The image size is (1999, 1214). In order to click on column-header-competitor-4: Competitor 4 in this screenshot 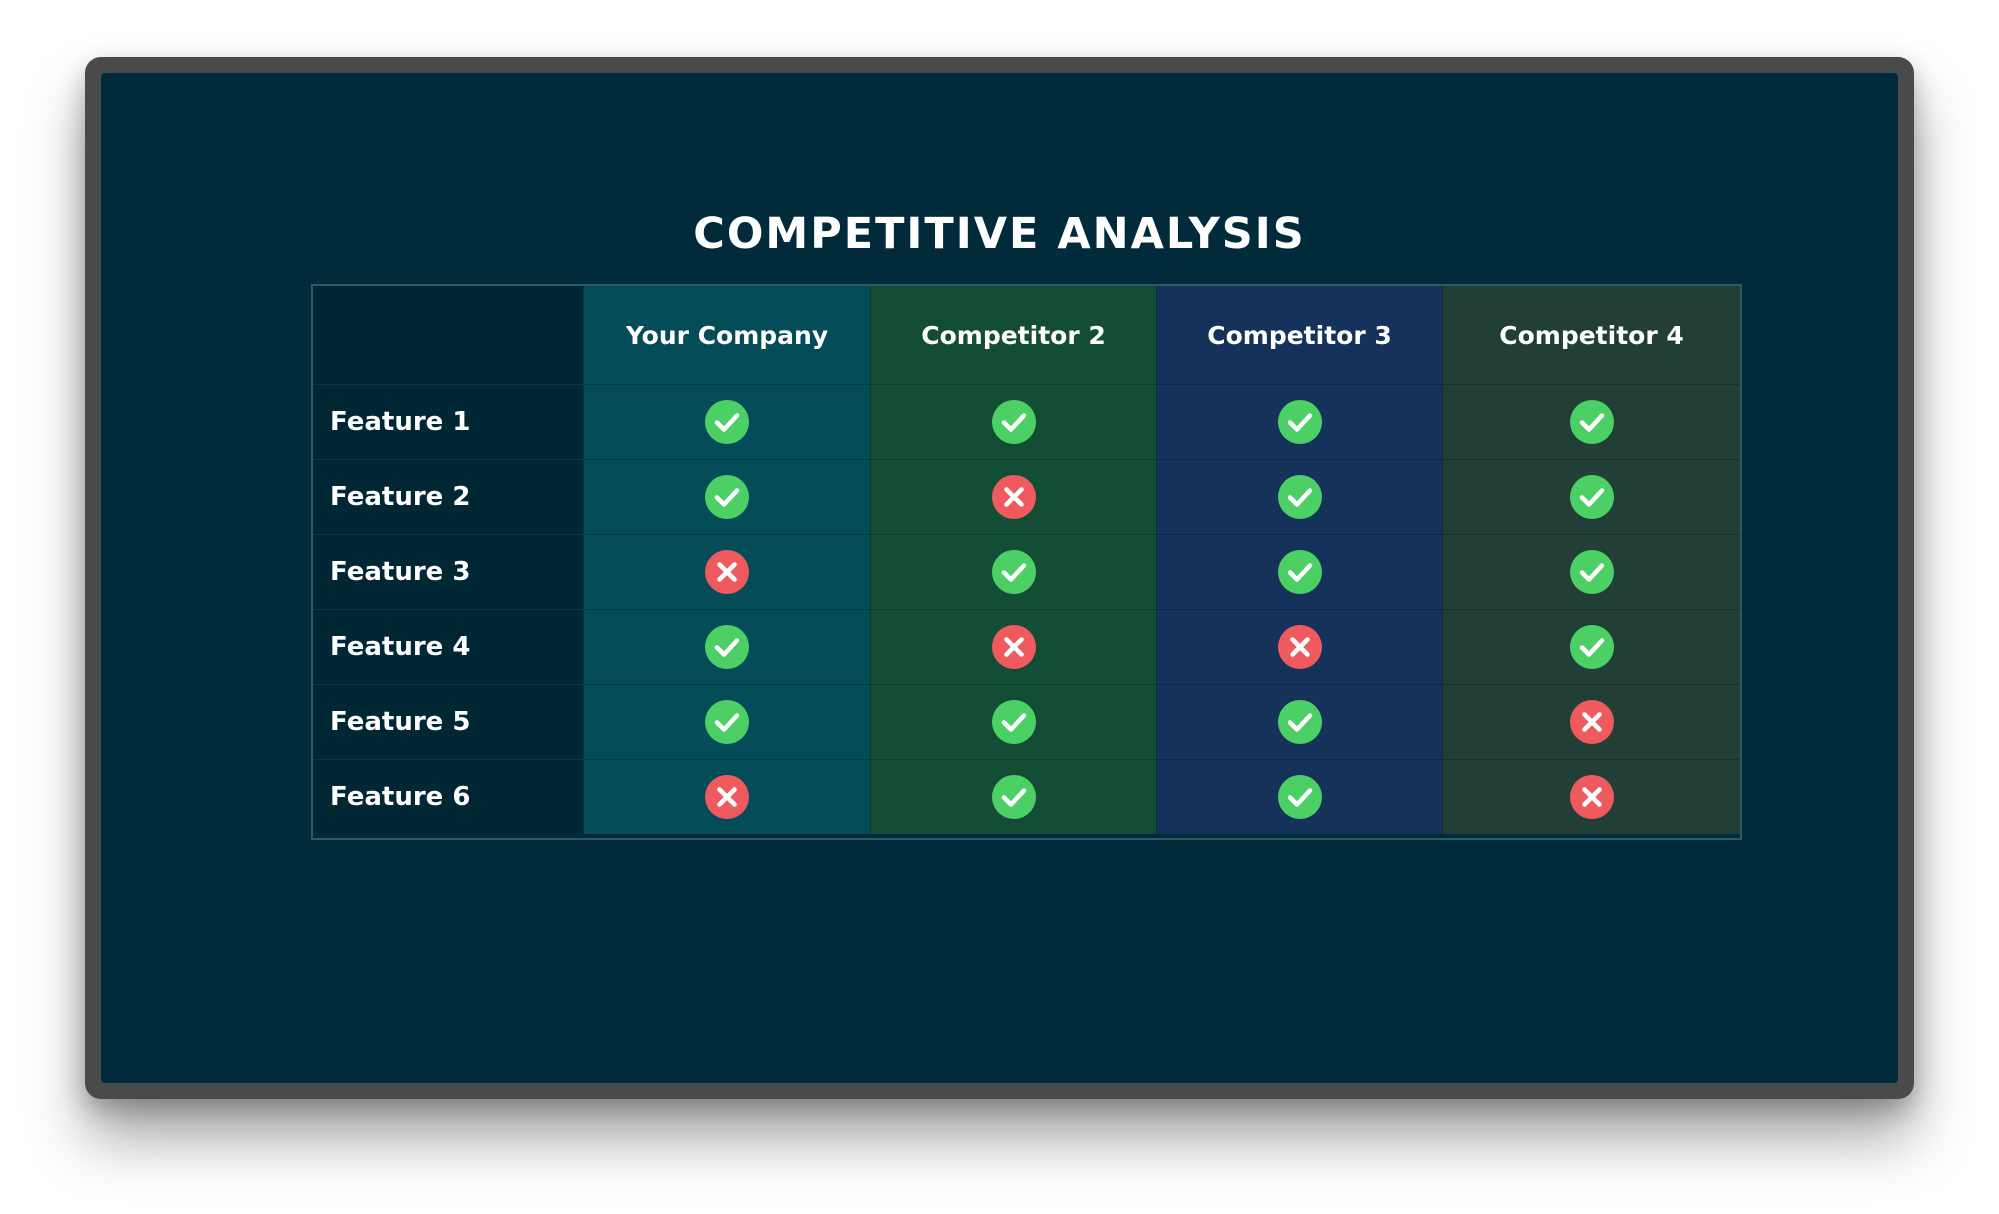, I will do `click(1591, 335)`.